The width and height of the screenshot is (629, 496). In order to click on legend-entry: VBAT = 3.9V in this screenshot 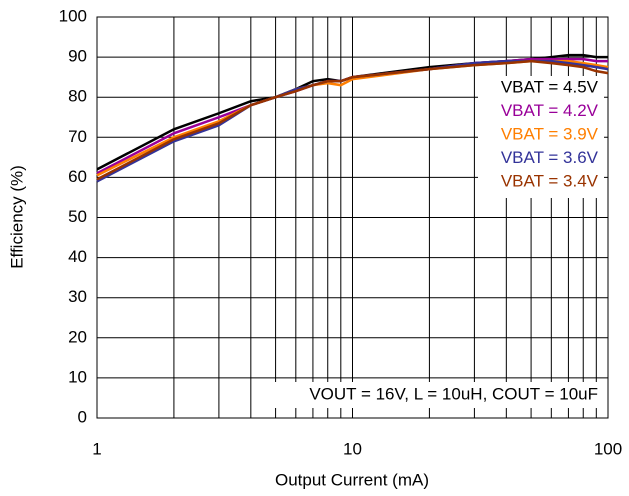, I will do `click(550, 133)`.